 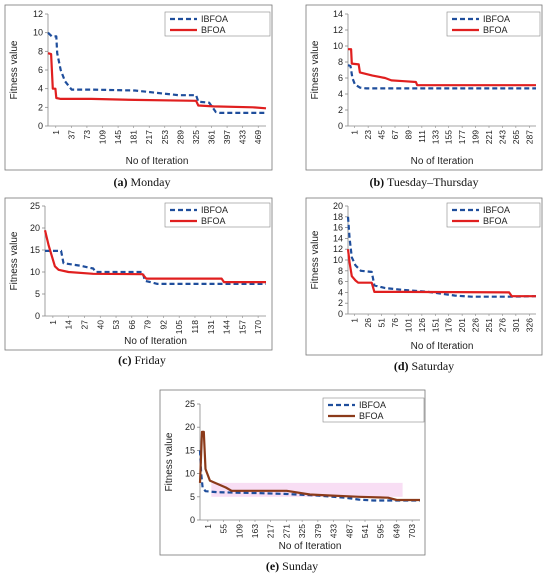 What do you see at coordinates (227, 327) in the screenshot?
I see `x-tick-label: 144` at bounding box center [227, 327].